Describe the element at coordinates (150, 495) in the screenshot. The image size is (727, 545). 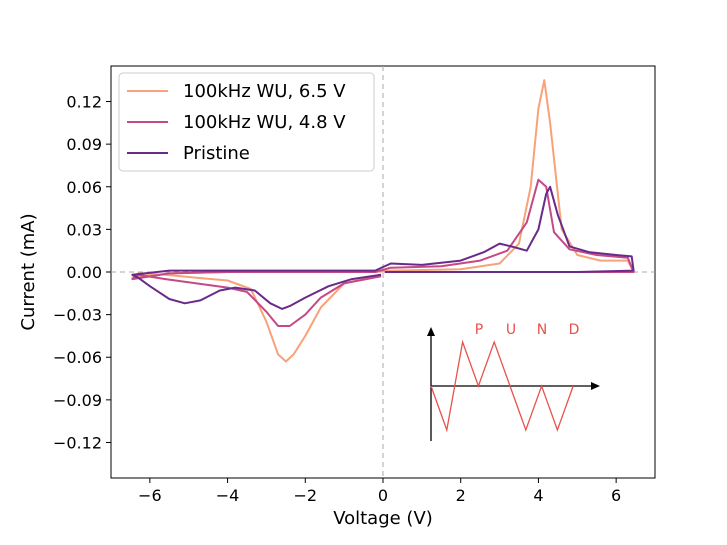
I see `x-tick-label: −6` at that location.